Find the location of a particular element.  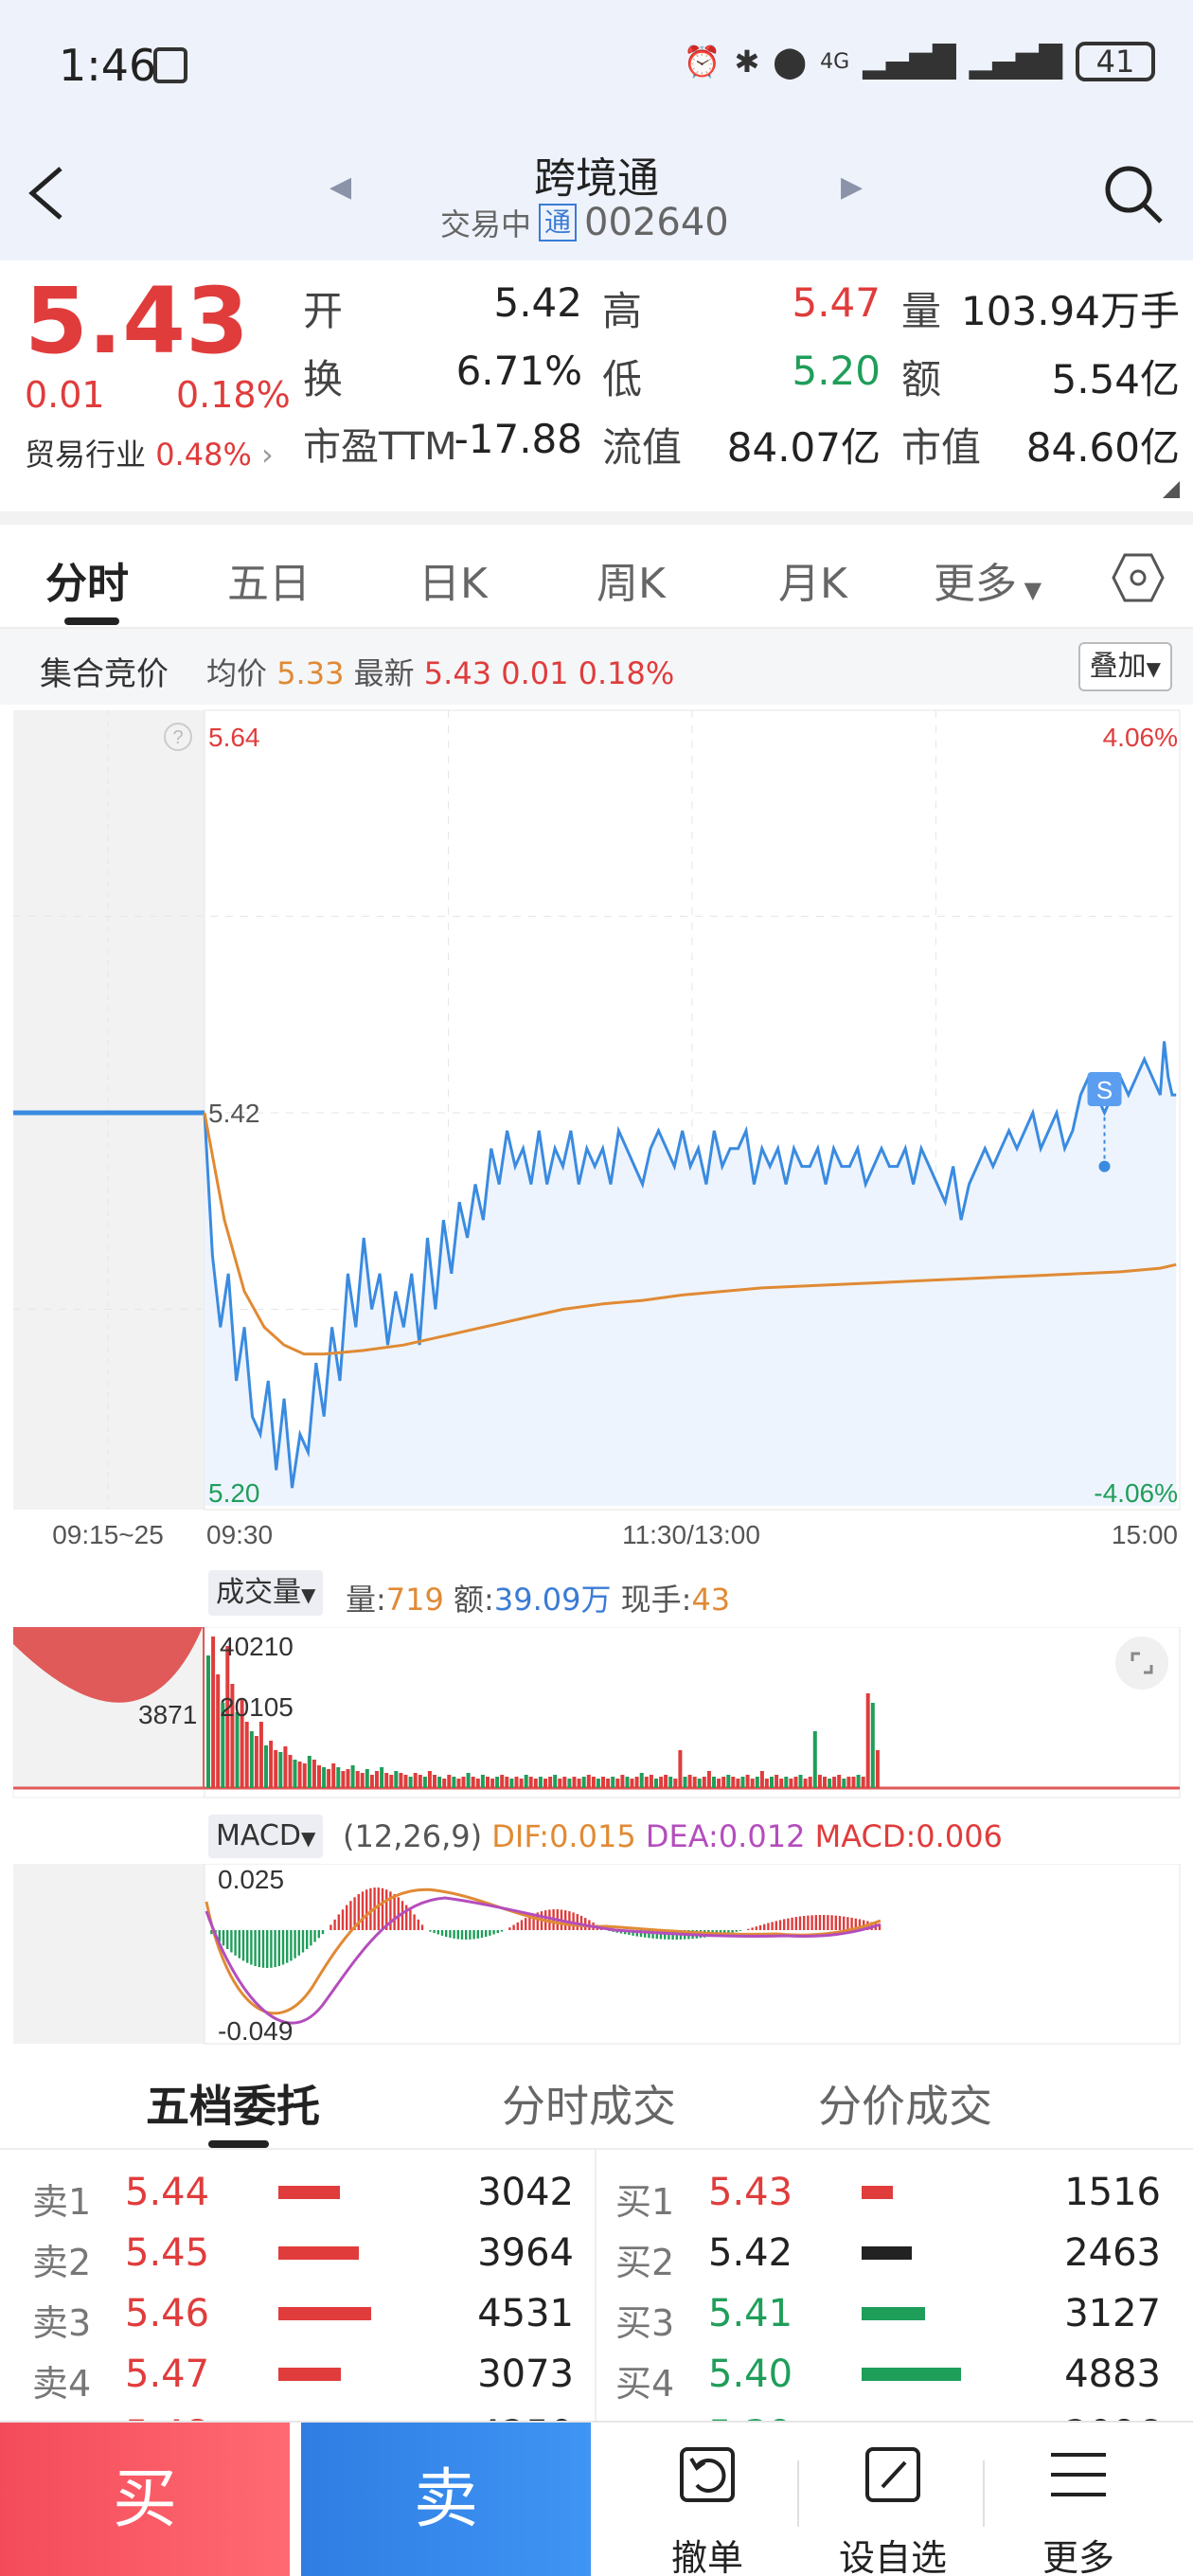

caret-down-icon: ▼ is located at coordinates (308, 1594).